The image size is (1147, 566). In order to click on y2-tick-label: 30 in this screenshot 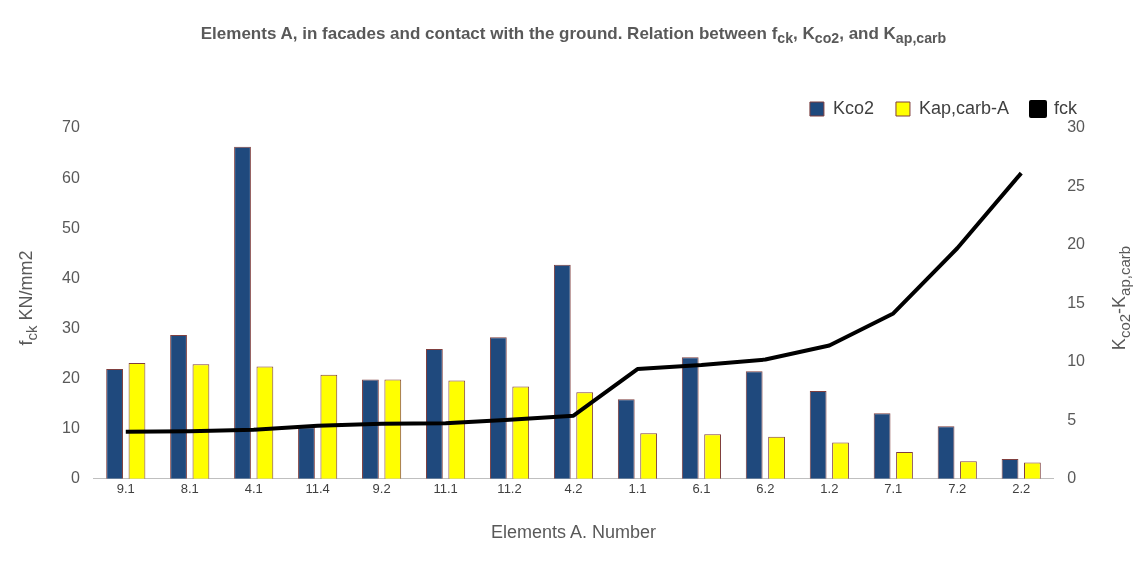, I will do `click(1076, 127)`.